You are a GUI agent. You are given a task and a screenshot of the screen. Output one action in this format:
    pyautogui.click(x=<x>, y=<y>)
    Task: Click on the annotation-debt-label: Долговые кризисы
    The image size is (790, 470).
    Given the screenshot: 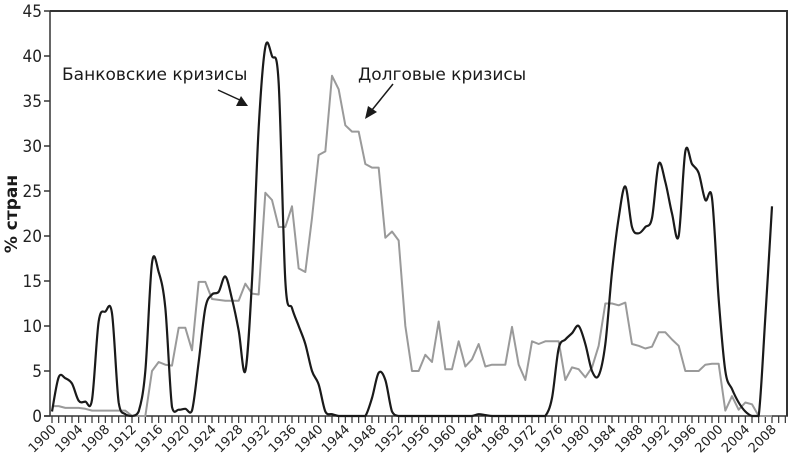 What is the action you would take?
    pyautogui.click(x=442, y=75)
    